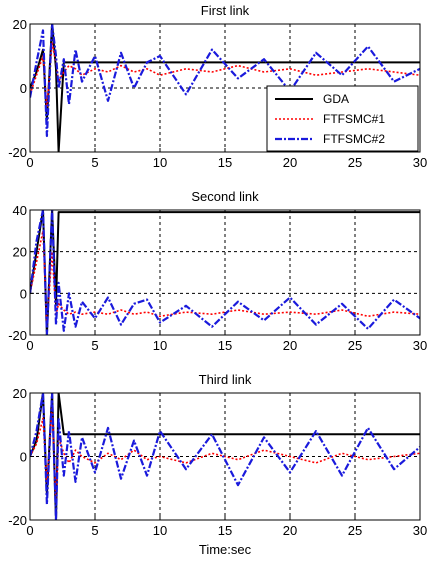  I want to click on legend: GDA FTFSMC#1 FTFSMC#2, so click(342, 118).